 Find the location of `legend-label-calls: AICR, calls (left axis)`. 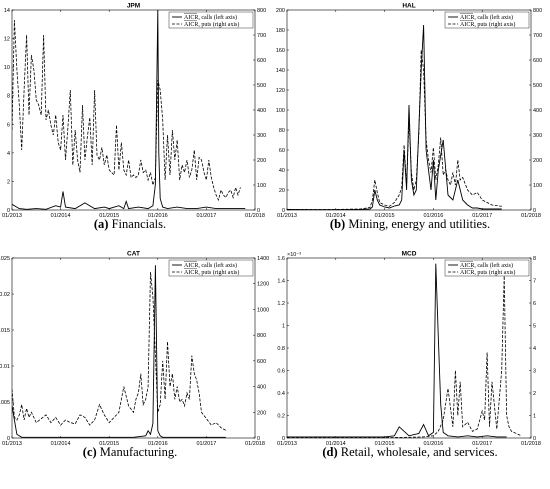

legend-label-calls: AICR, calls (left axis) is located at coordinates (486, 17).